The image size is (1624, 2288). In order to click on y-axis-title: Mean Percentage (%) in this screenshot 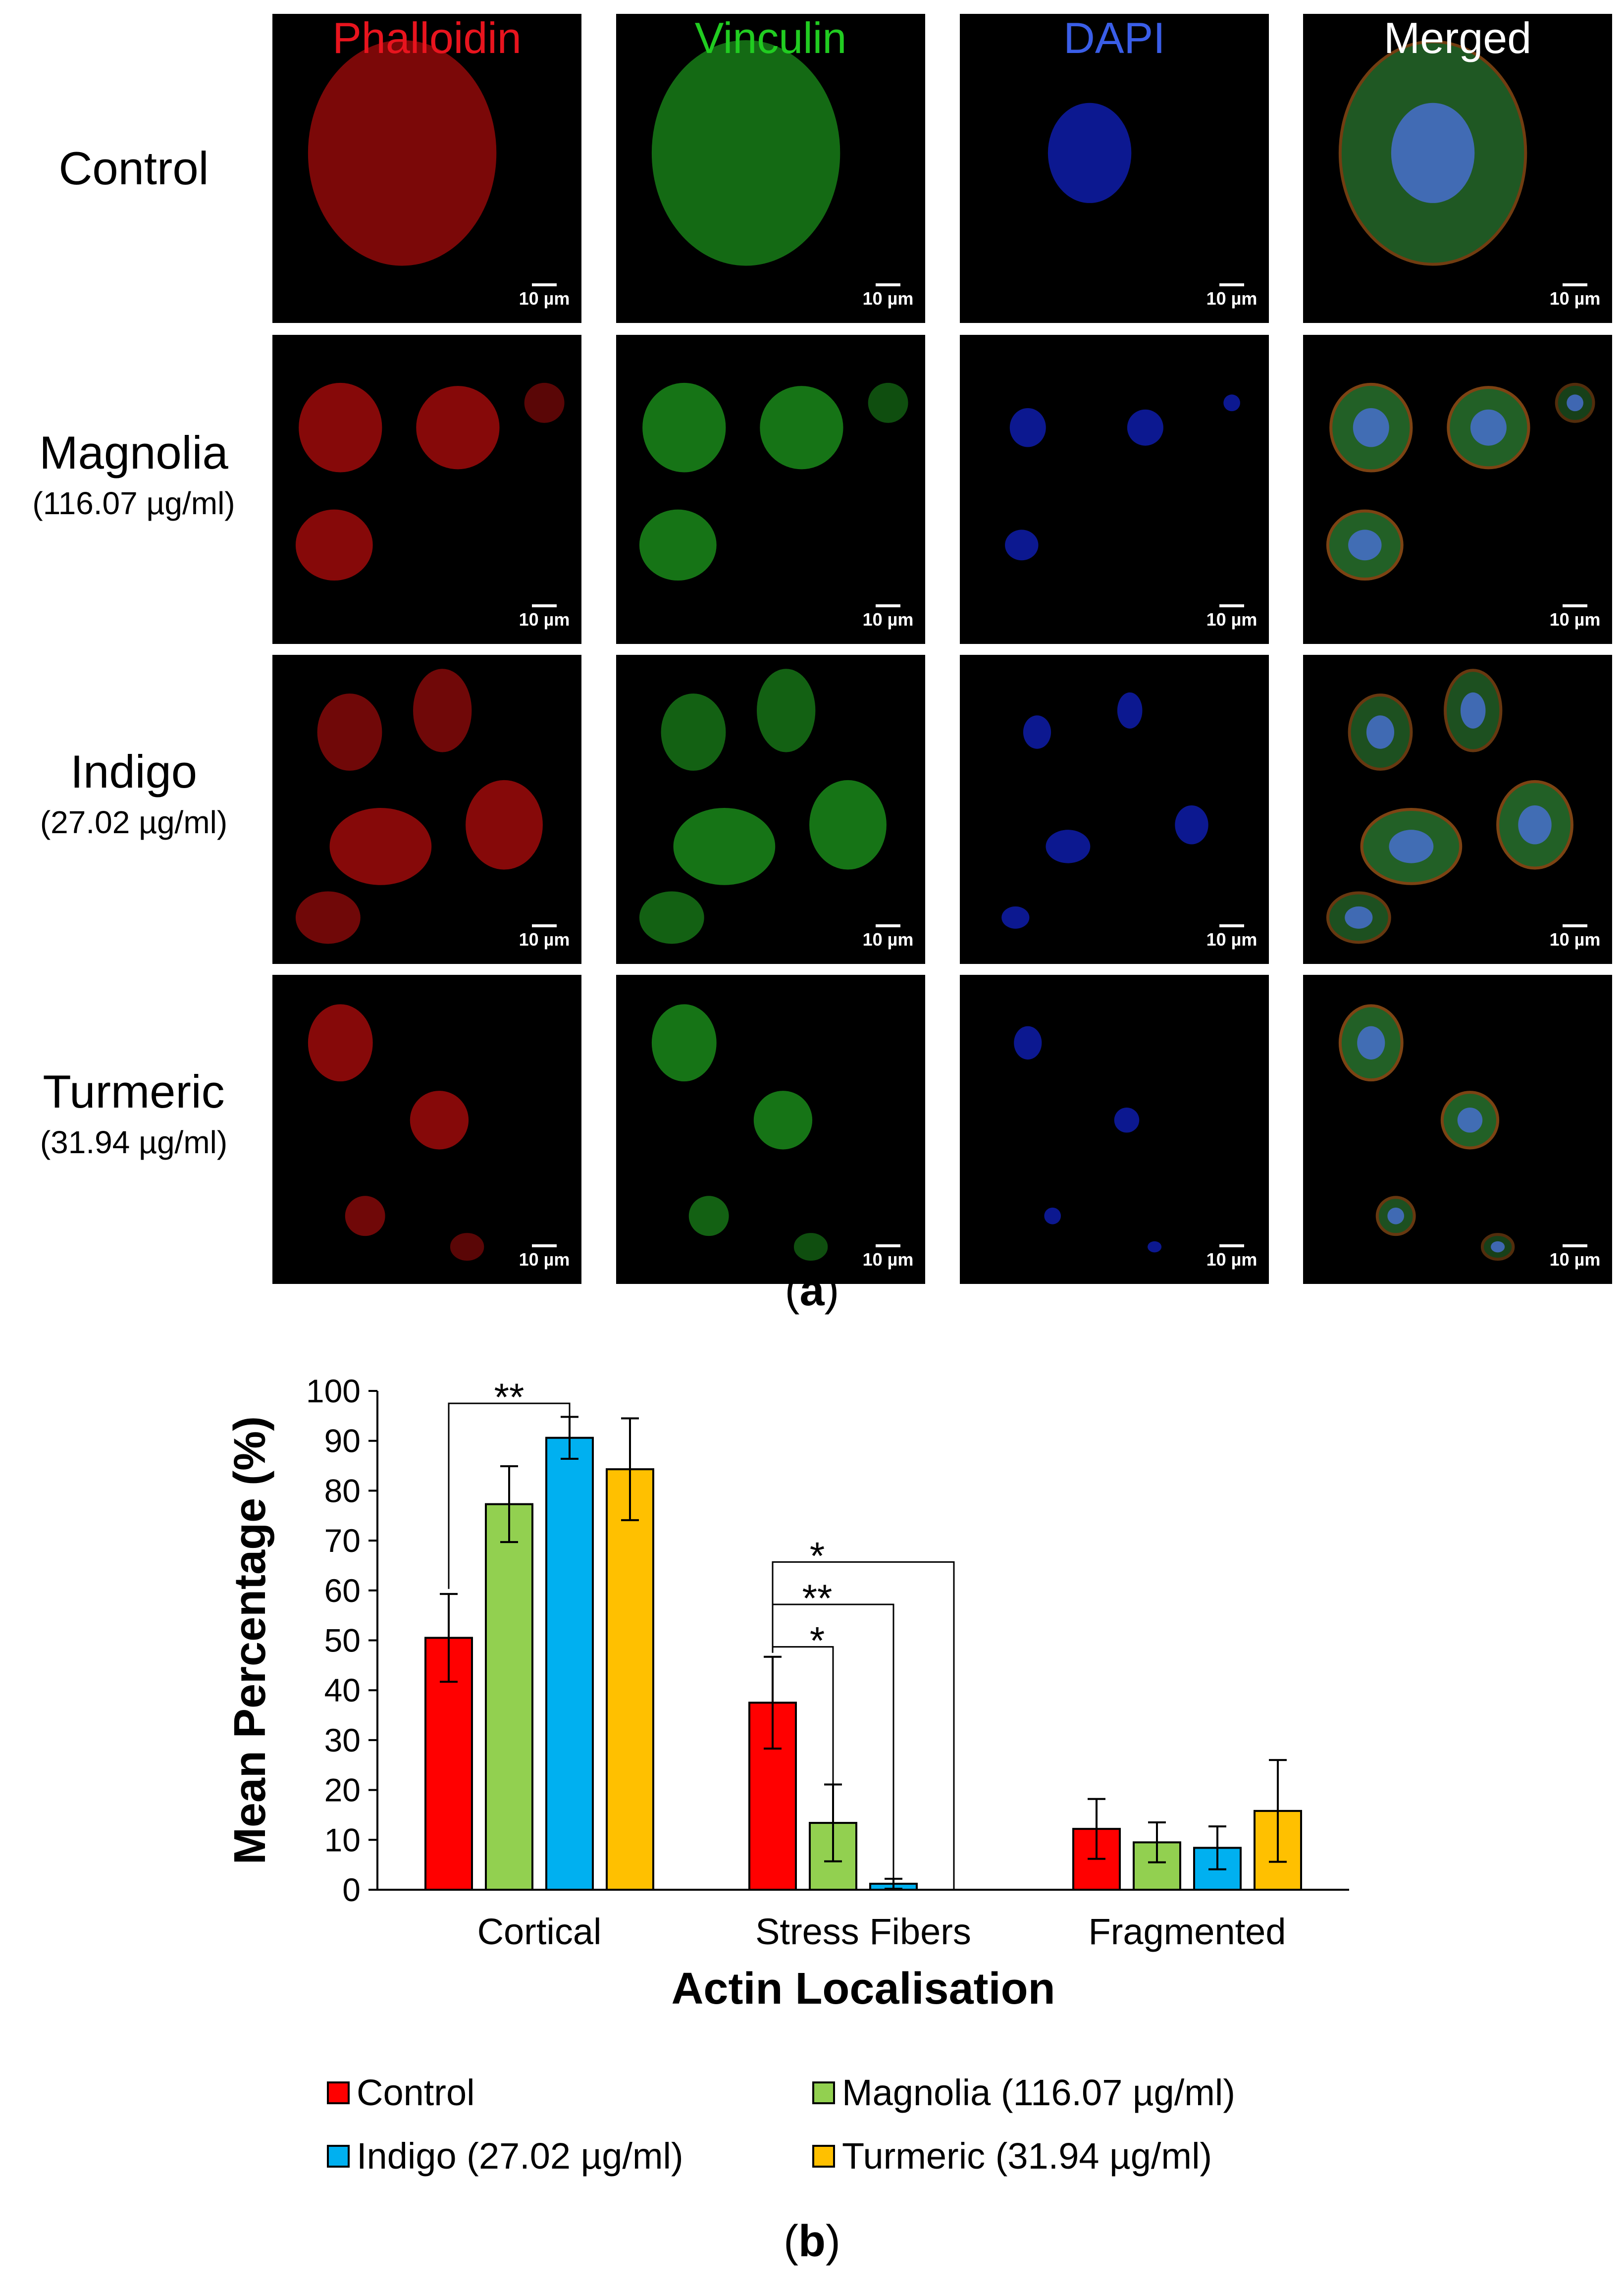, I will do `click(250, 1640)`.